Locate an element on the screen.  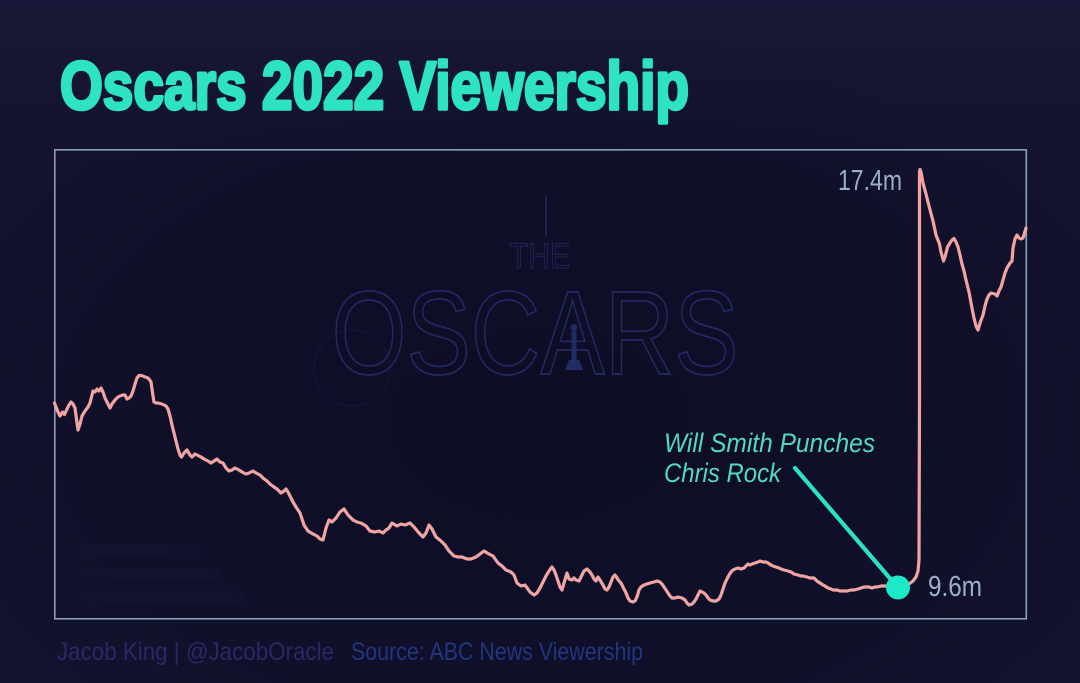
svg-text: Source: ABC News Viewership is located at coordinates (497, 652).